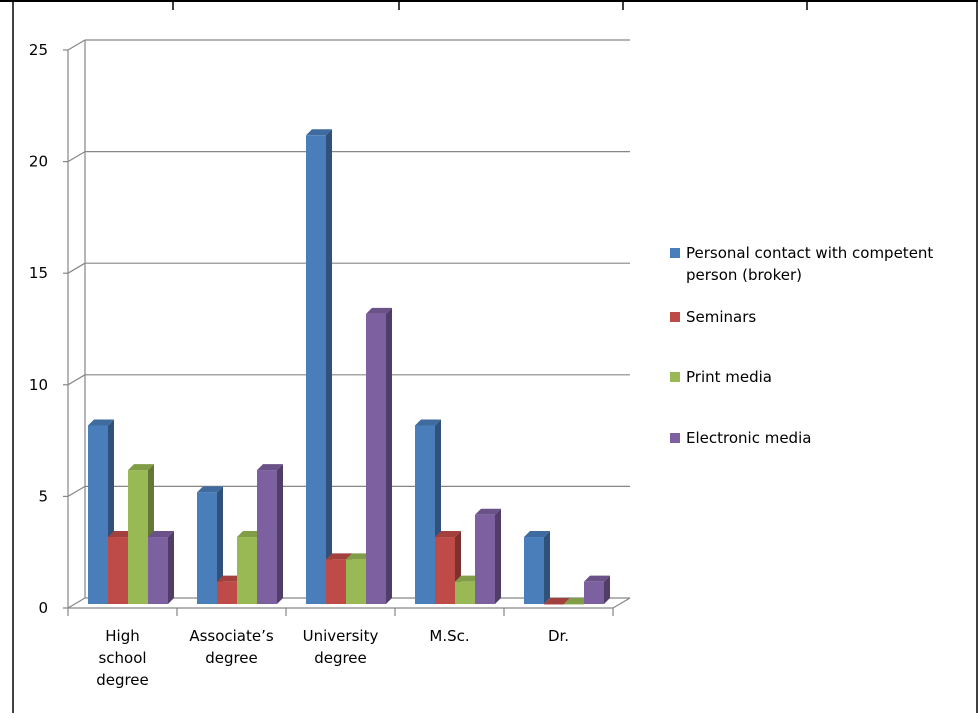 The height and width of the screenshot is (718, 978). What do you see at coordinates (43, 496) in the screenshot?
I see `y-tick-label: 5` at bounding box center [43, 496].